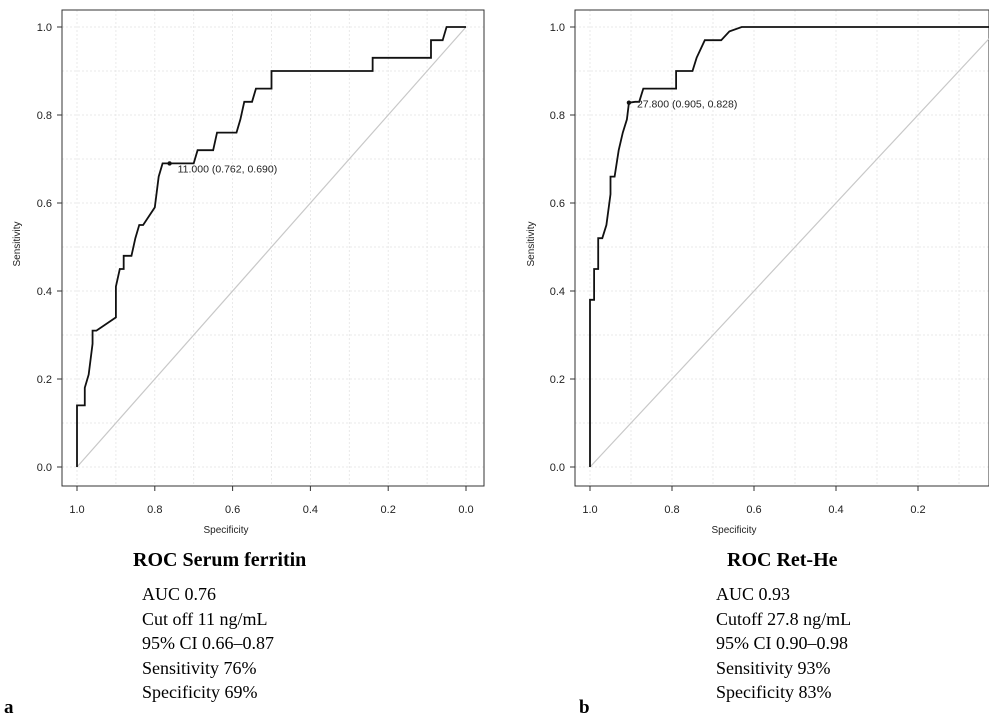 This screenshot has height=723, width=989. What do you see at coordinates (557, 116) in the screenshot?
I see `panel-b-y-tick-label: 0.8` at bounding box center [557, 116].